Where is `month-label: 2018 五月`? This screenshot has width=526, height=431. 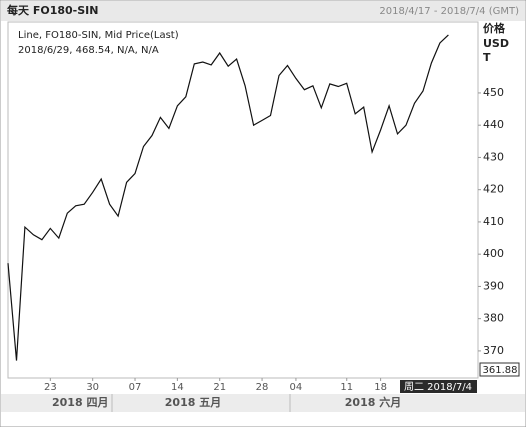
month-label: 2018 五月 is located at coordinates (193, 402).